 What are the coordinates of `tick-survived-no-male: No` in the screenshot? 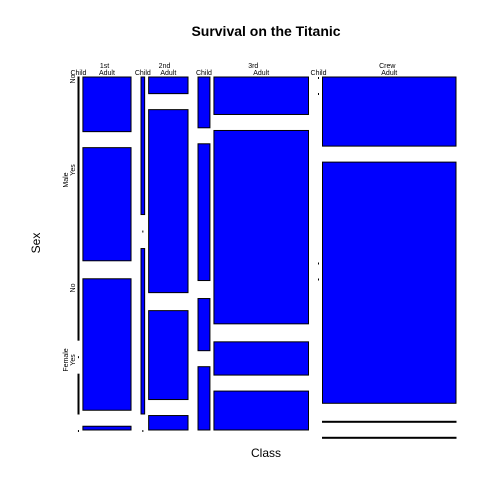 It's located at (73, 287).